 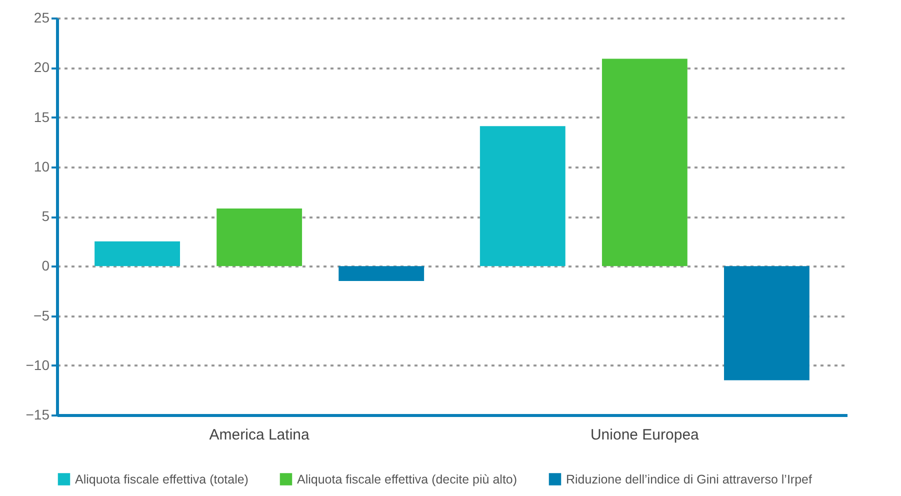 I want to click on legend-label: Aliquota fiscale effettiva (totale), so click(x=161, y=479).